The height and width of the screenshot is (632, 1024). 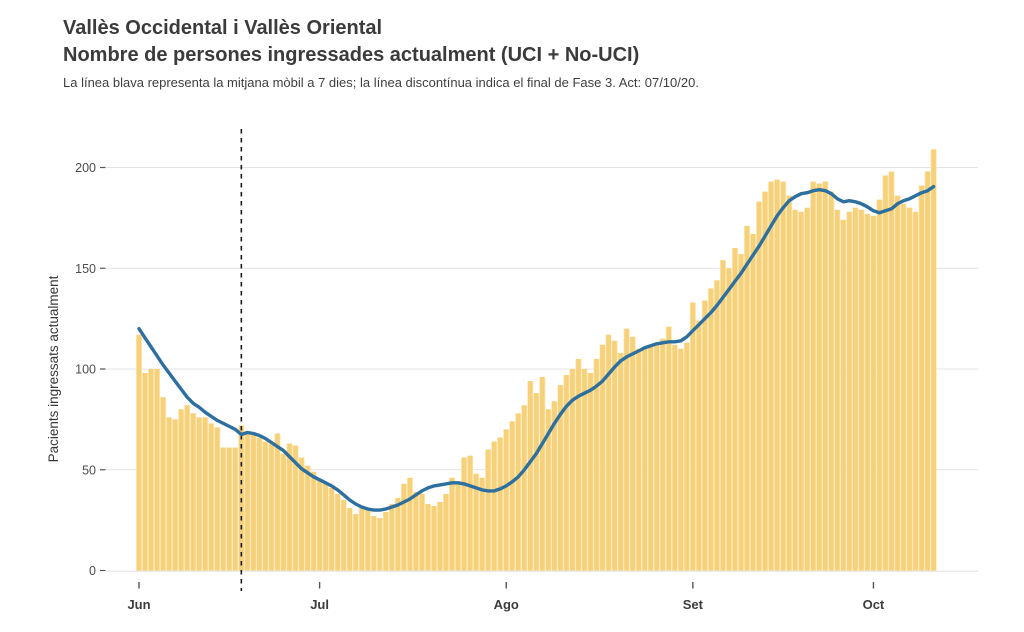 What do you see at coordinates (874, 604) in the screenshot?
I see `x-tick-label: Oct` at bounding box center [874, 604].